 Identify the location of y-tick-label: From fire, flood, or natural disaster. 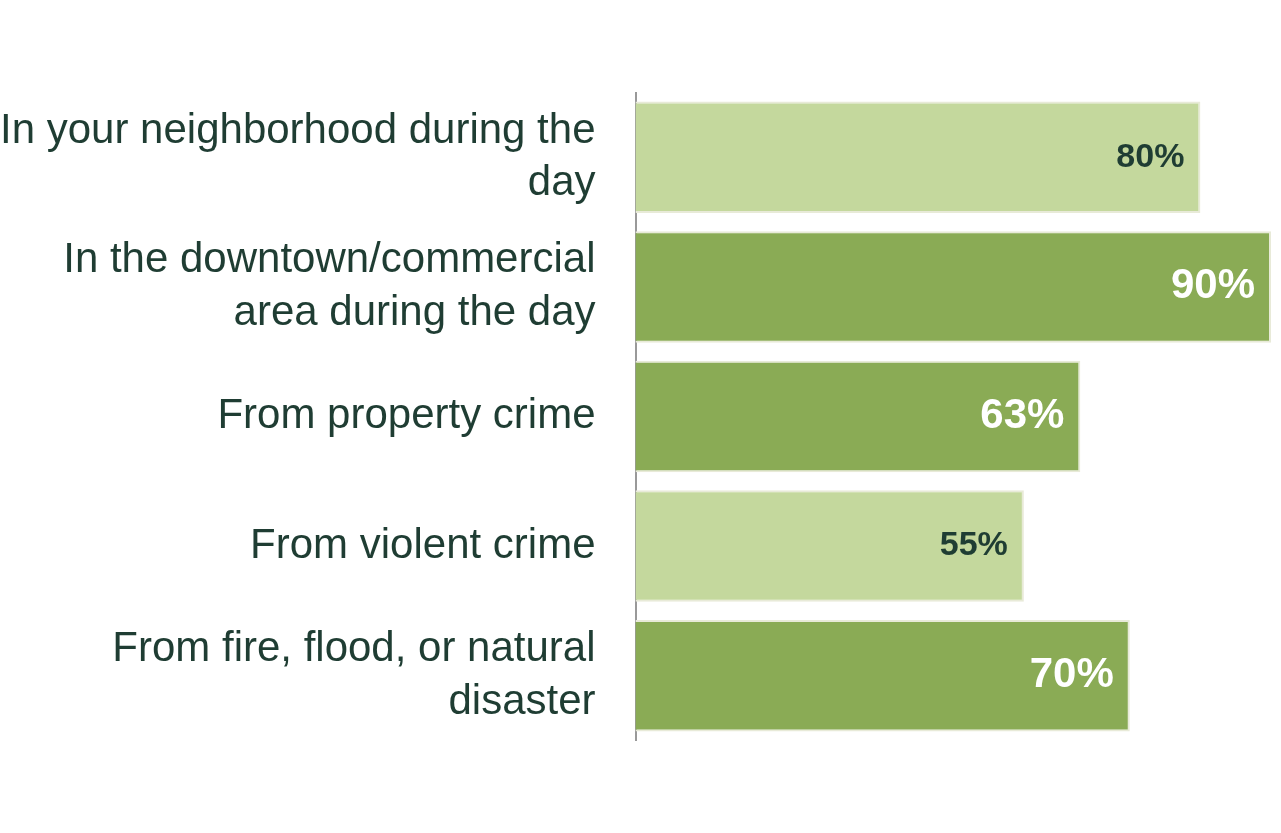
(354, 673).